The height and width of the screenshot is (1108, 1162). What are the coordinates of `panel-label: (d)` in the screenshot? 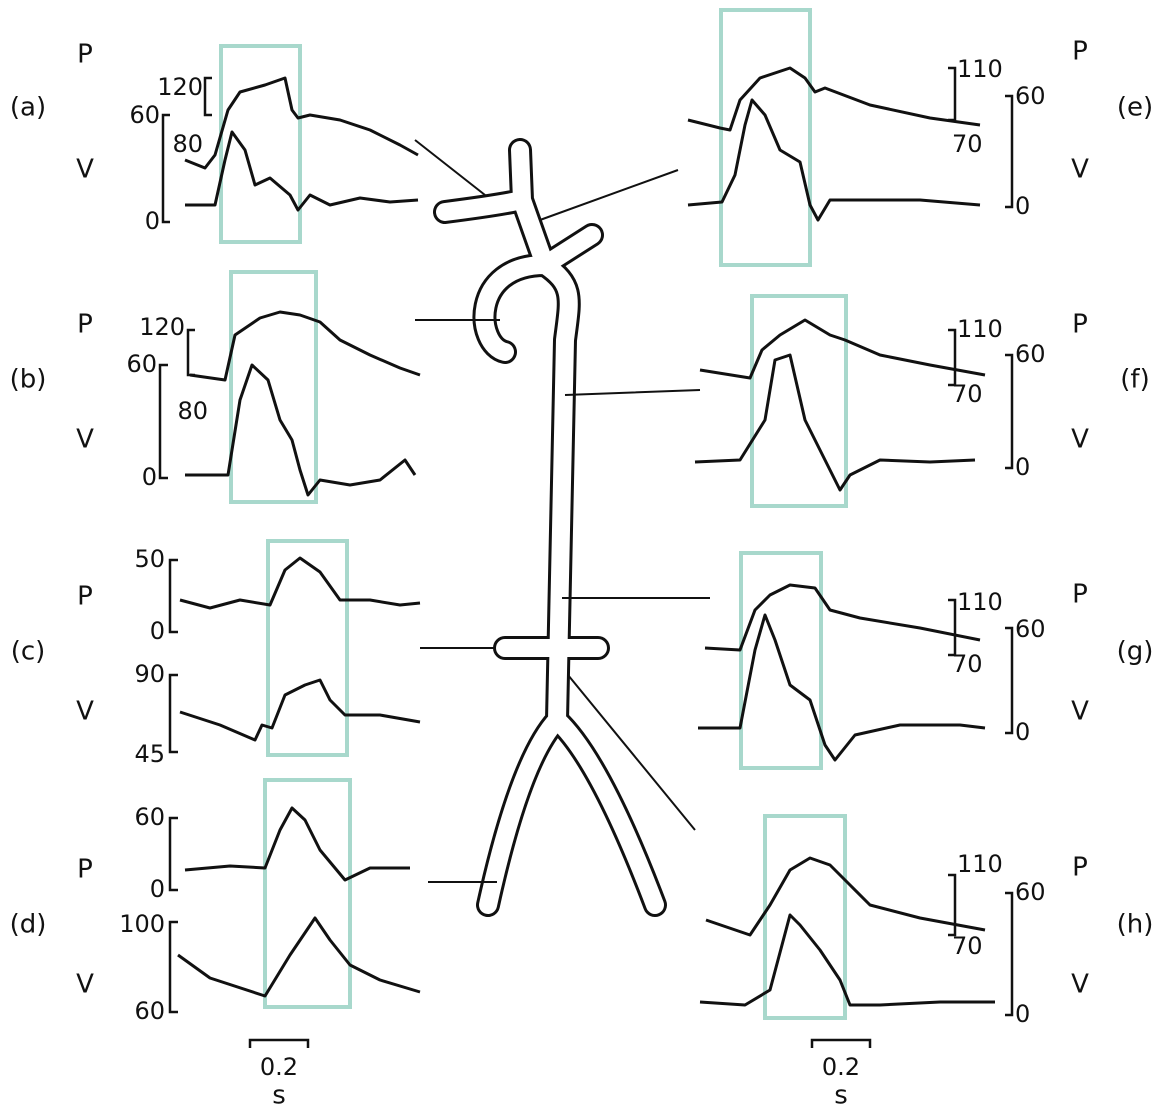 It's located at (28, 925).